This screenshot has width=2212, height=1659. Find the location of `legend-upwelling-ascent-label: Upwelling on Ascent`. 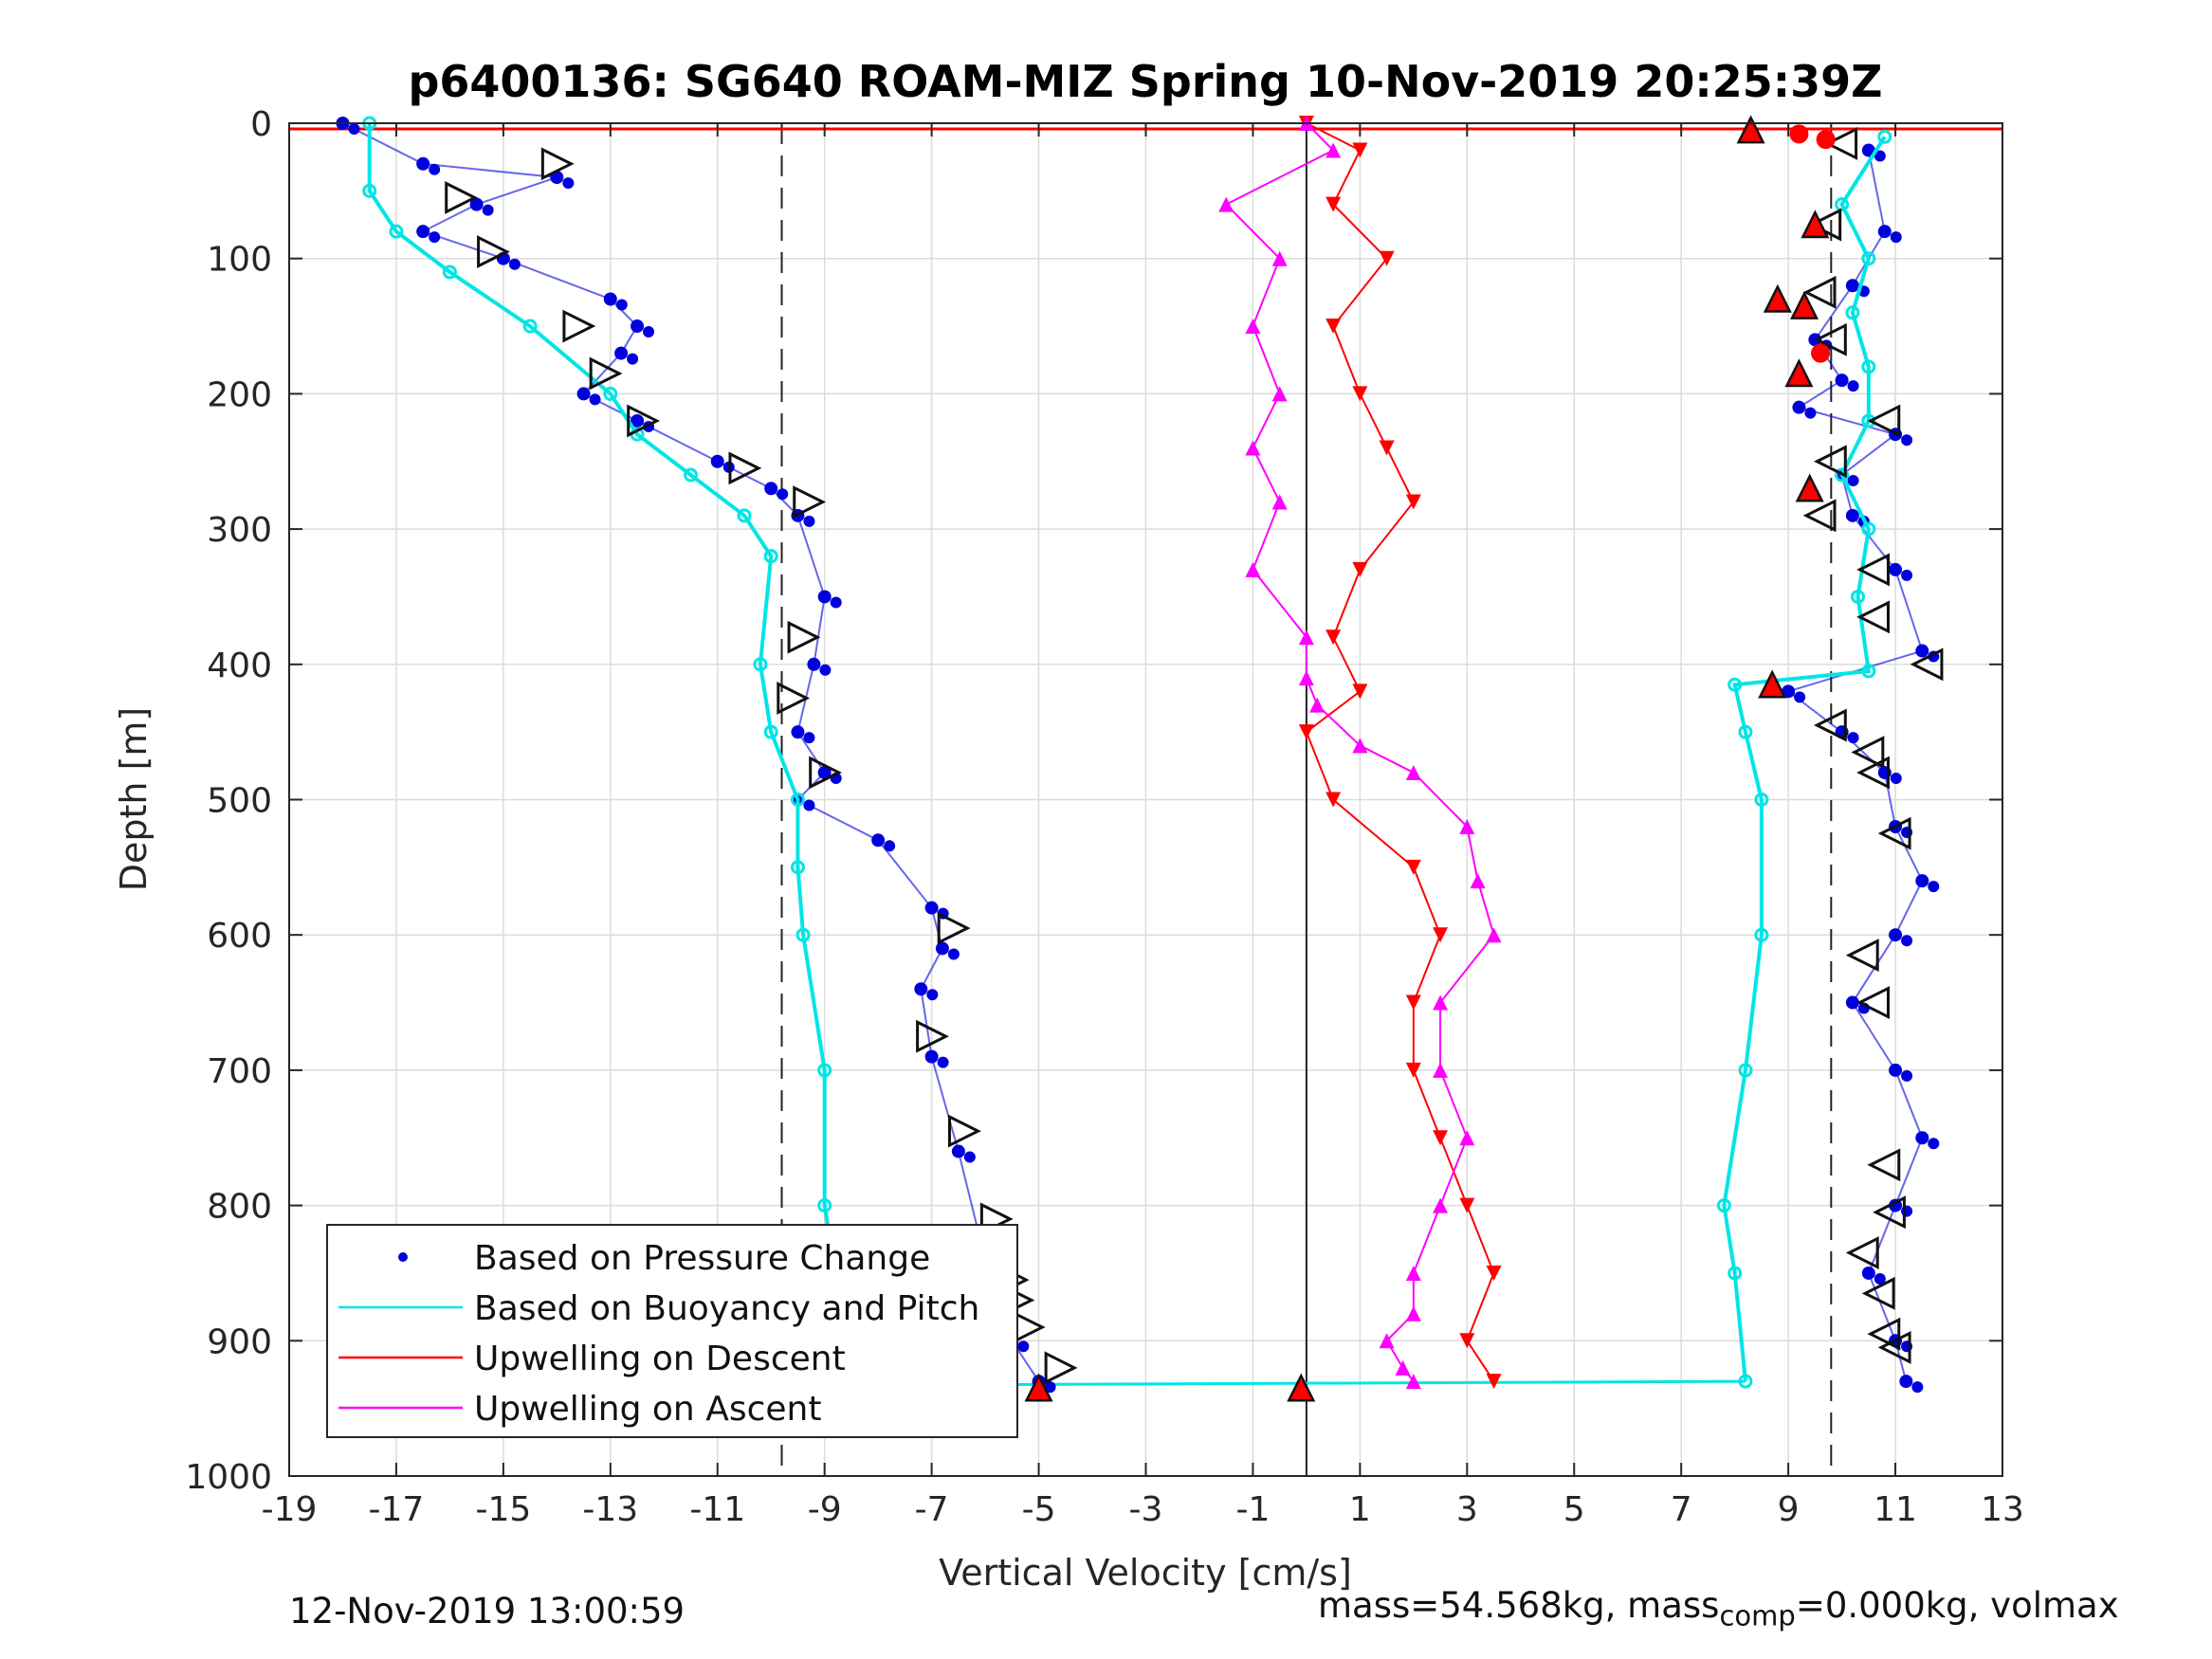

legend-upwelling-ascent-label: Upwelling on Ascent is located at coordinates (647, 1409).